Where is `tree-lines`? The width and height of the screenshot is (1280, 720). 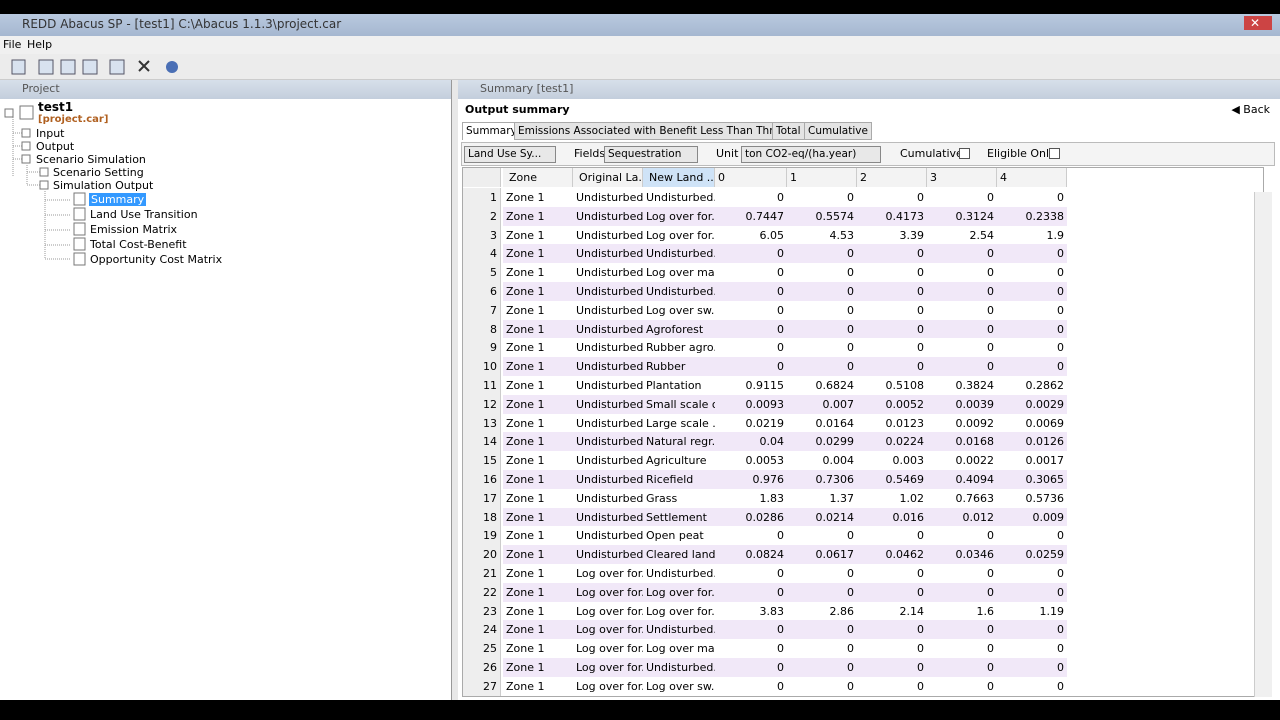
tree-lines is located at coordinates (45, 185).